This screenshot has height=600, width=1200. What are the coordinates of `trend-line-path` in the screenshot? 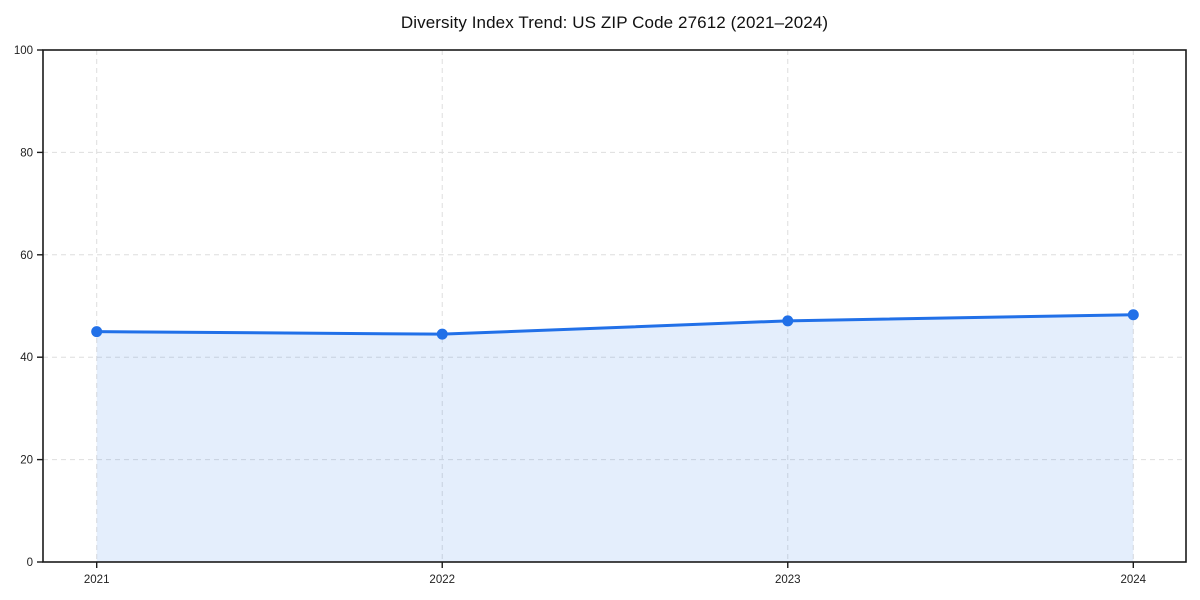 It's located at (615, 324).